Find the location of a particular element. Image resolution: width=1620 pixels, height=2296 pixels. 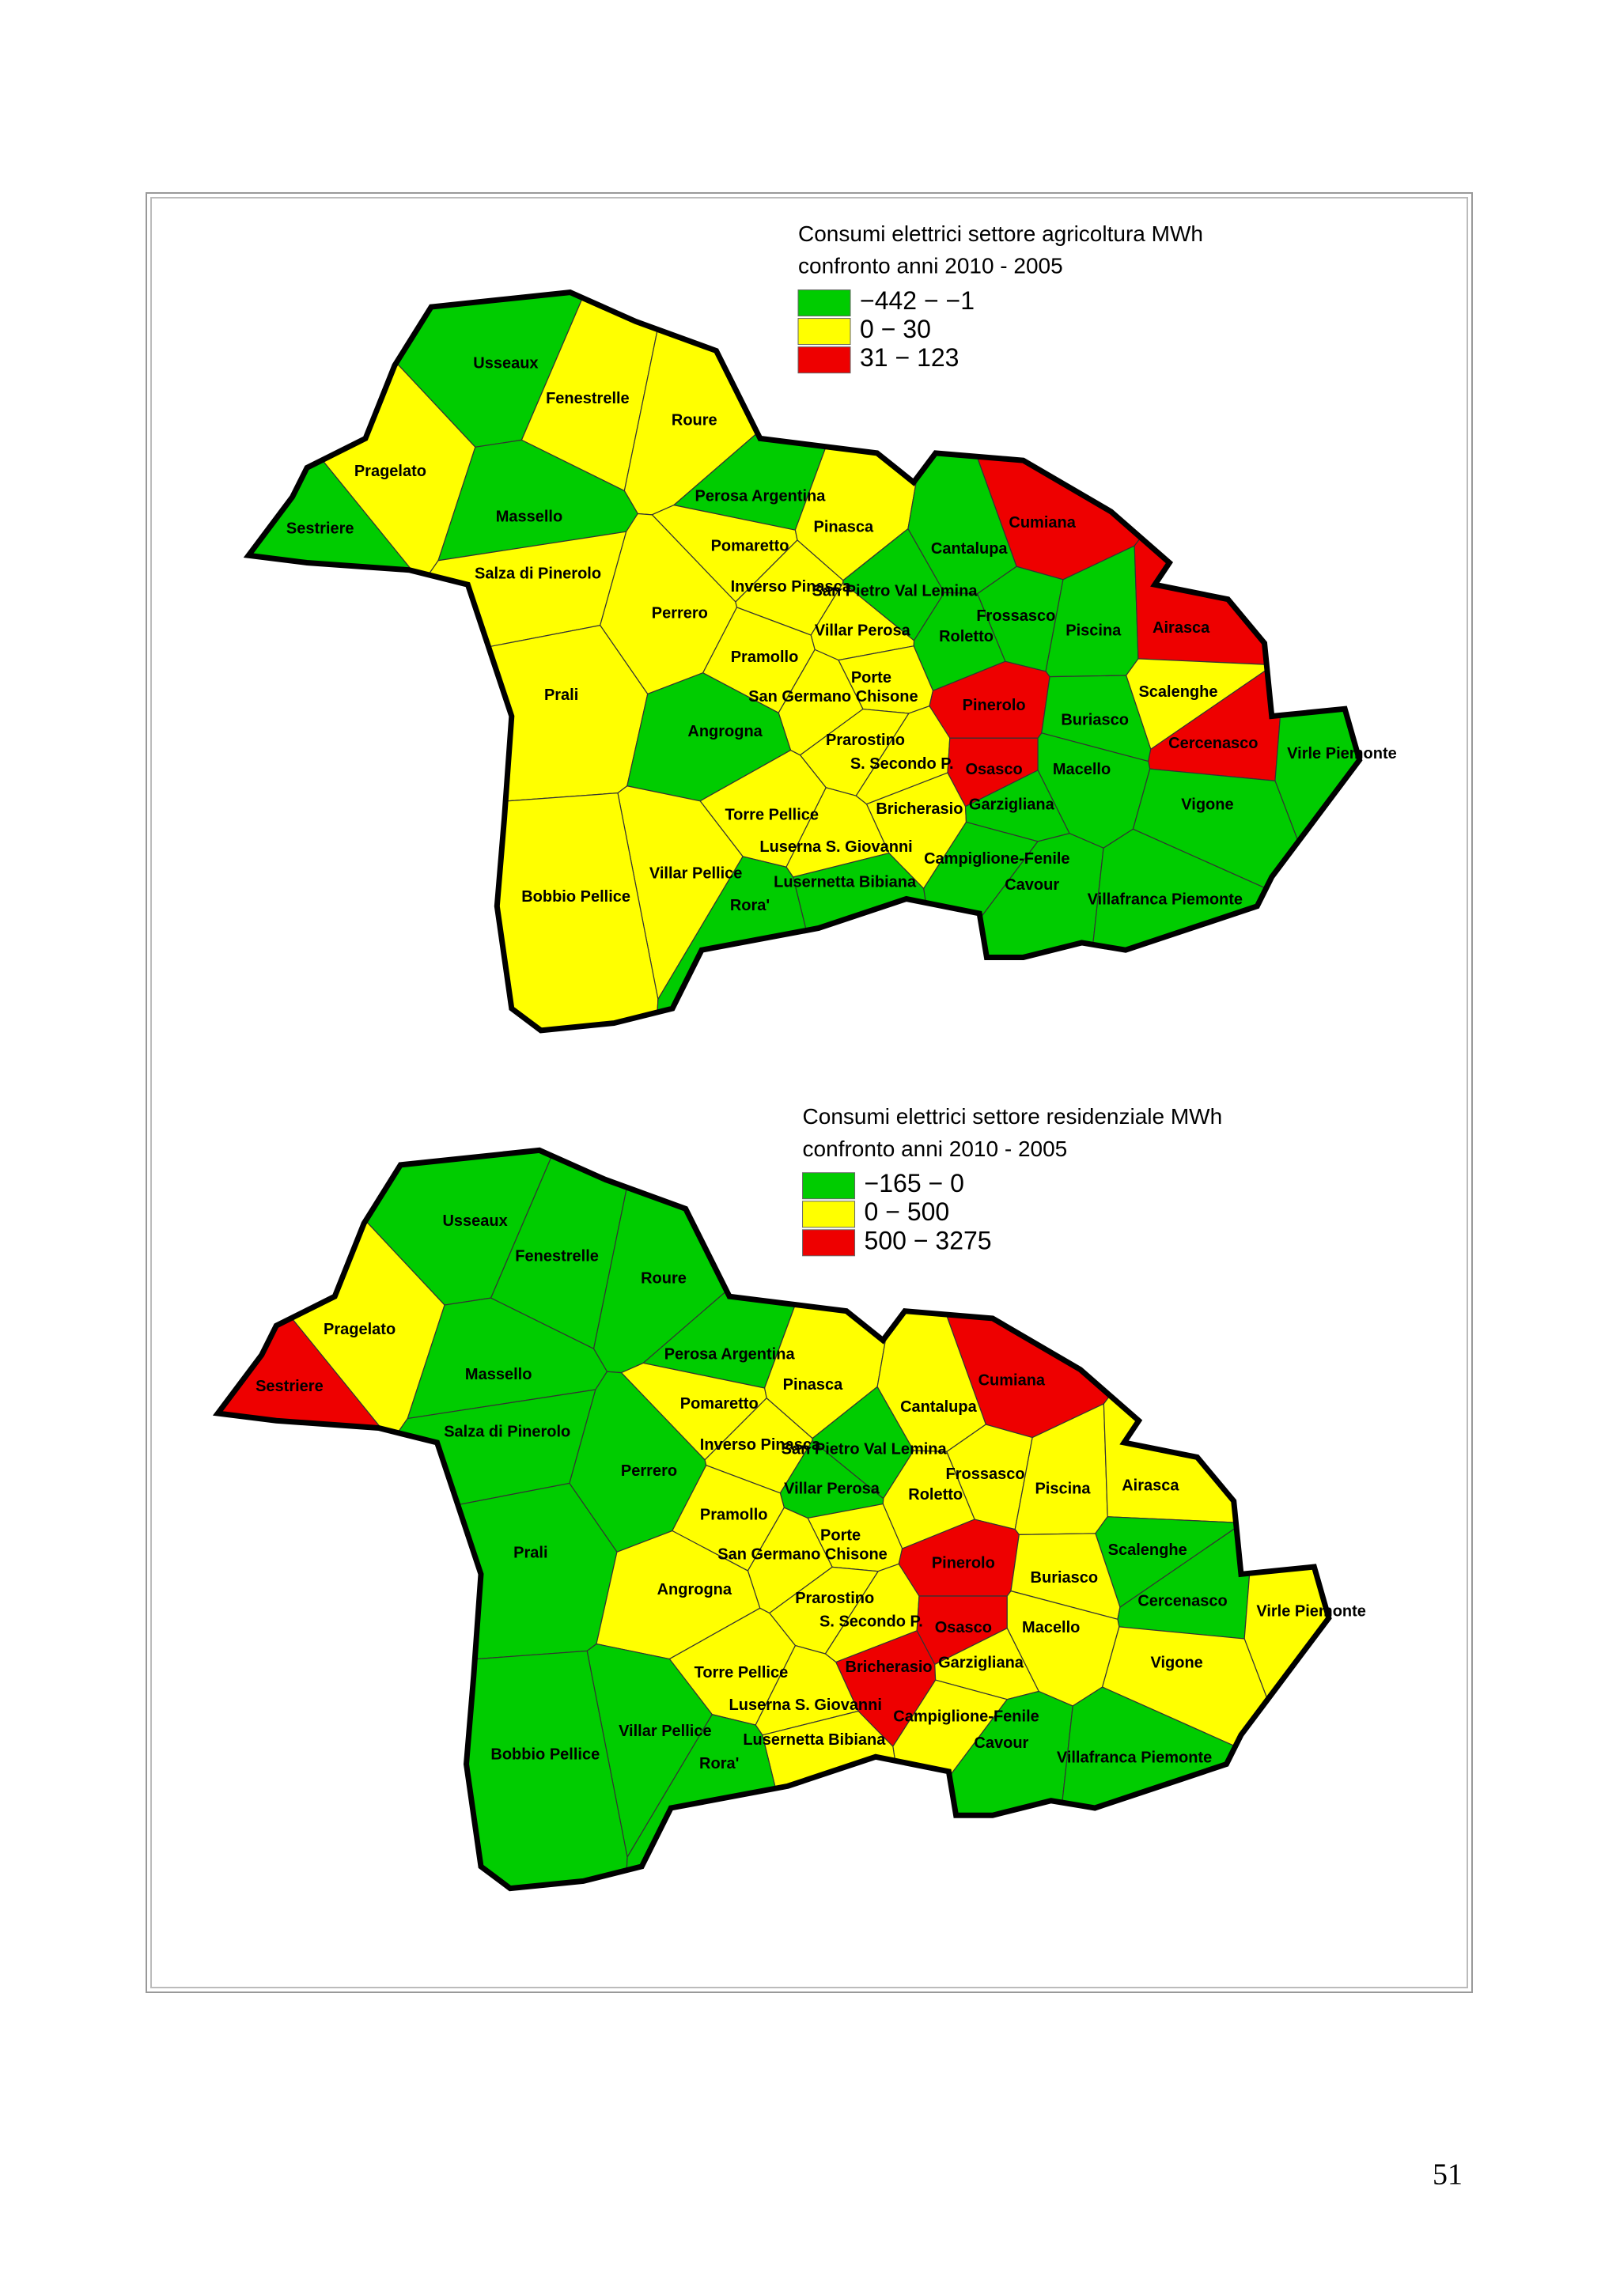

legend-label: 31 − 123 is located at coordinates (909, 357).